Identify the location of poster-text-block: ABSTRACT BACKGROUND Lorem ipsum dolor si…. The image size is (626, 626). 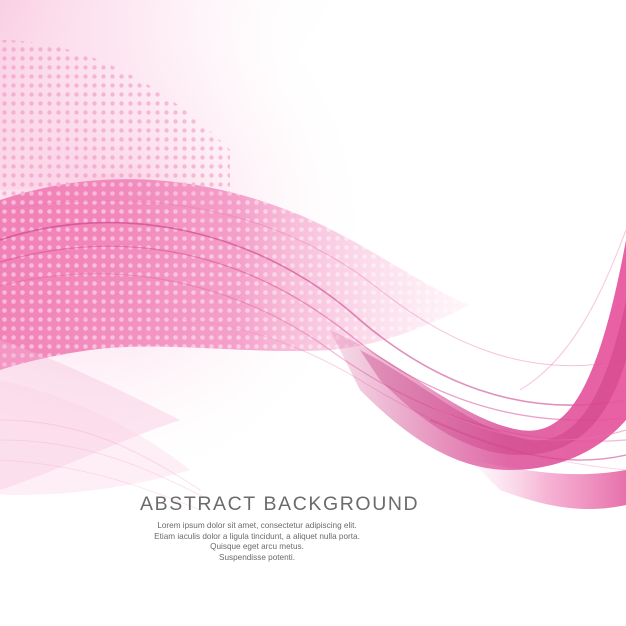
(280, 526).